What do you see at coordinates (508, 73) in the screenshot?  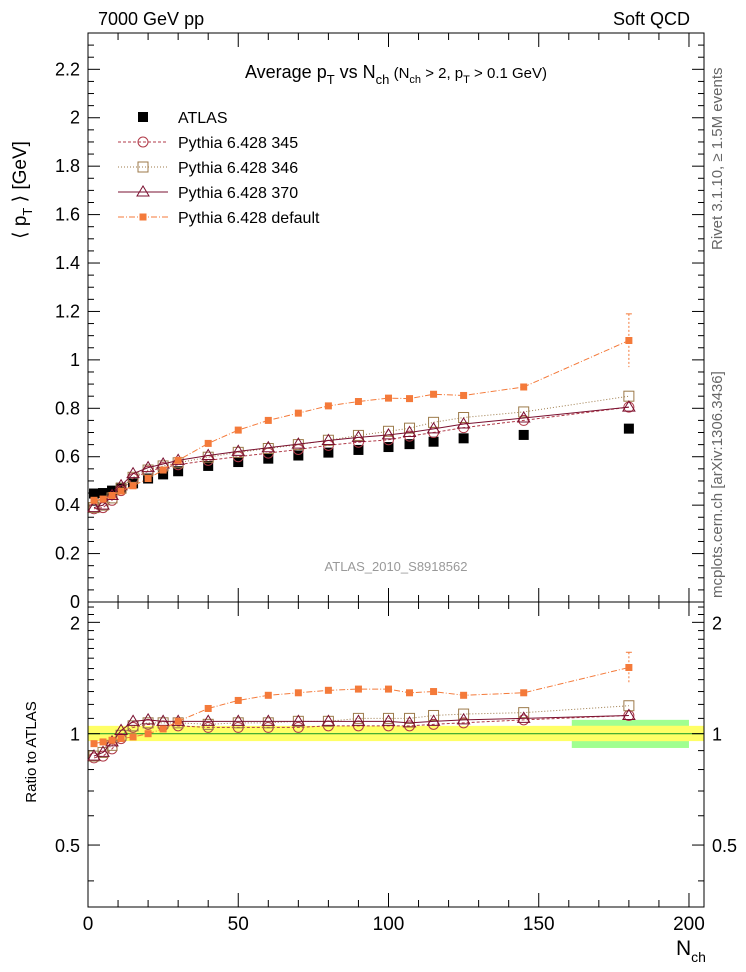 I see `title-cond3: > 0.1 GeV)` at bounding box center [508, 73].